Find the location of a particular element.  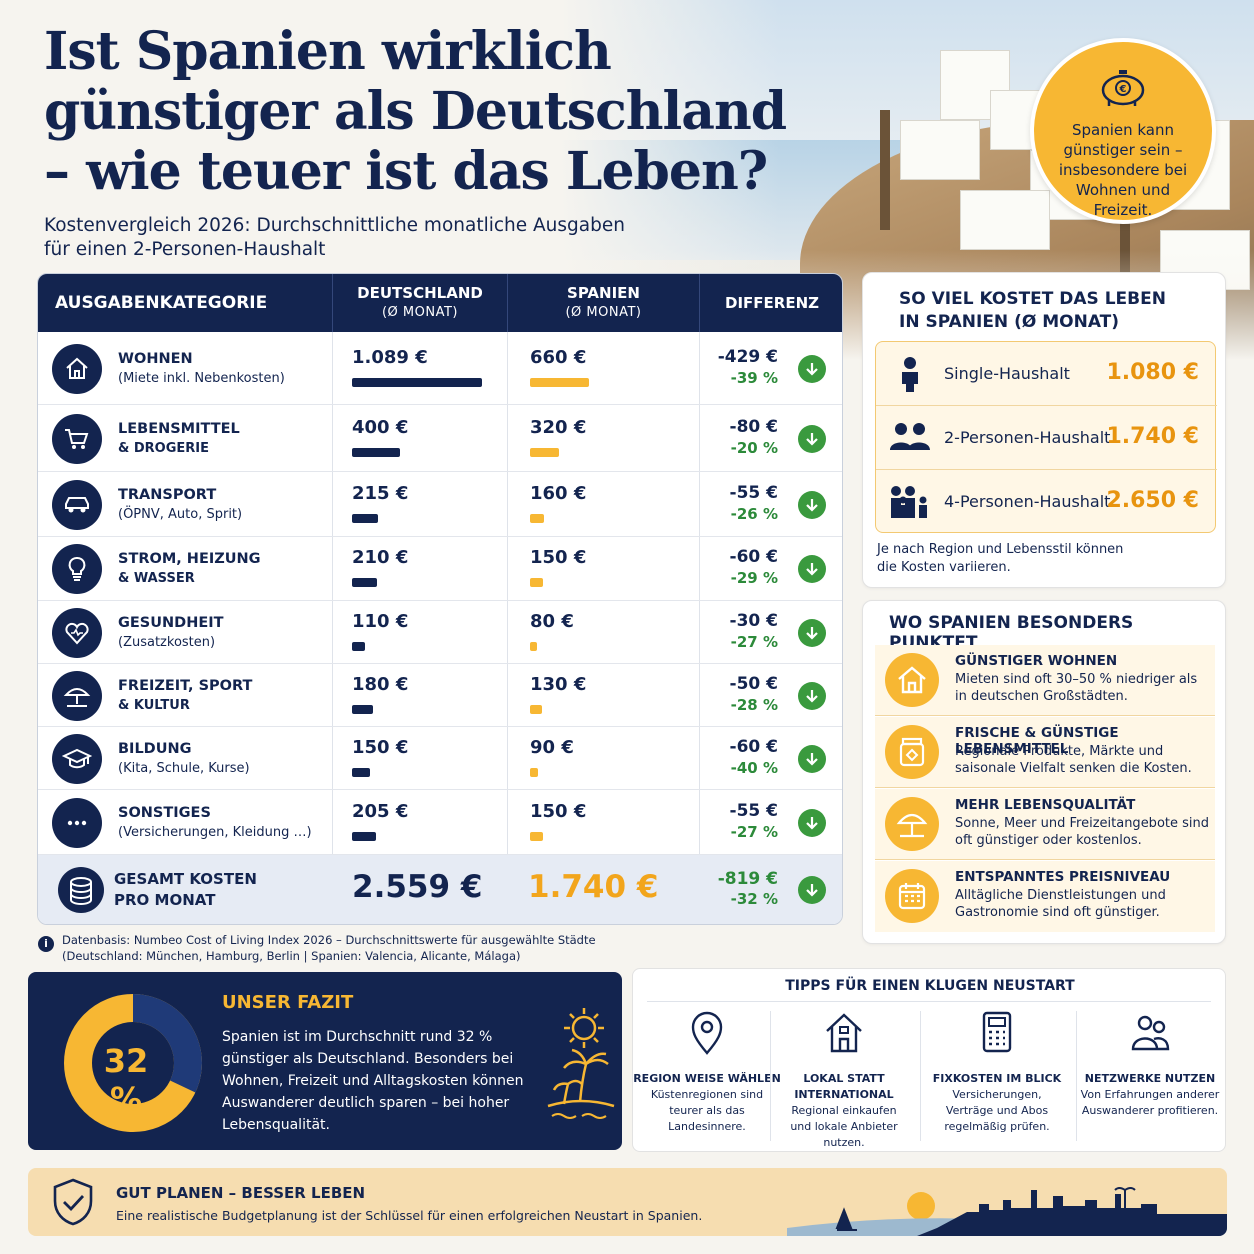

heart-icon is located at coordinates (77, 632).